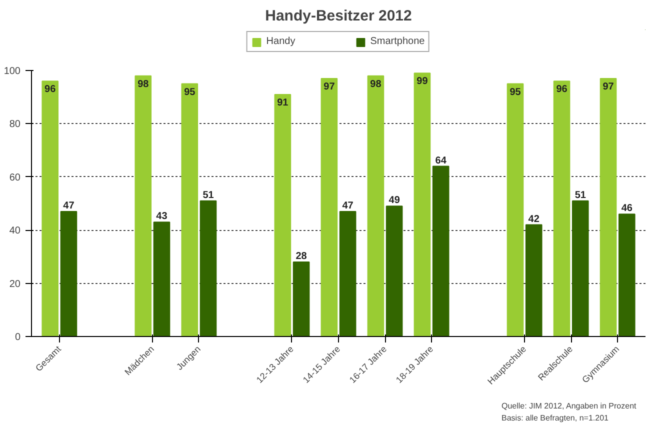 The width and height of the screenshot is (659, 434). Describe the element at coordinates (397, 41) in the screenshot. I see `legend-label: Smartphone` at that location.